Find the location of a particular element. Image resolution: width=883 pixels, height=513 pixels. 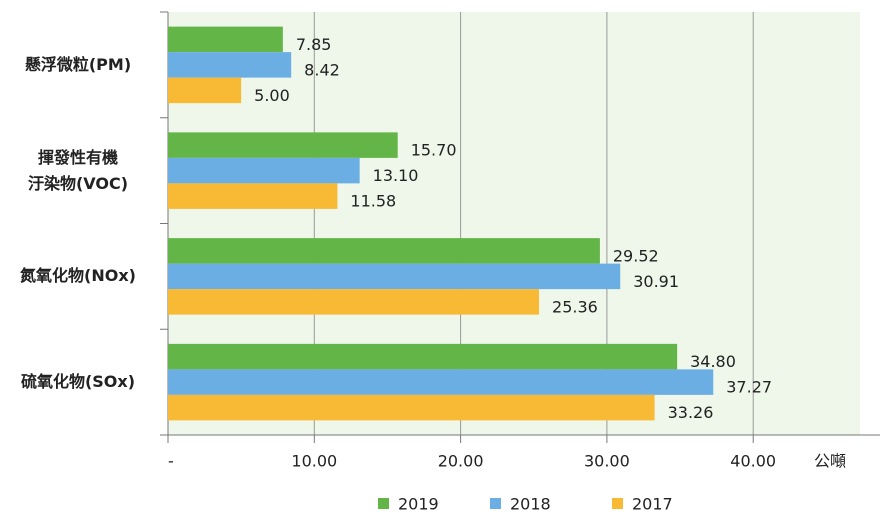

x-tick-label: 40.00 is located at coordinates (753, 461).